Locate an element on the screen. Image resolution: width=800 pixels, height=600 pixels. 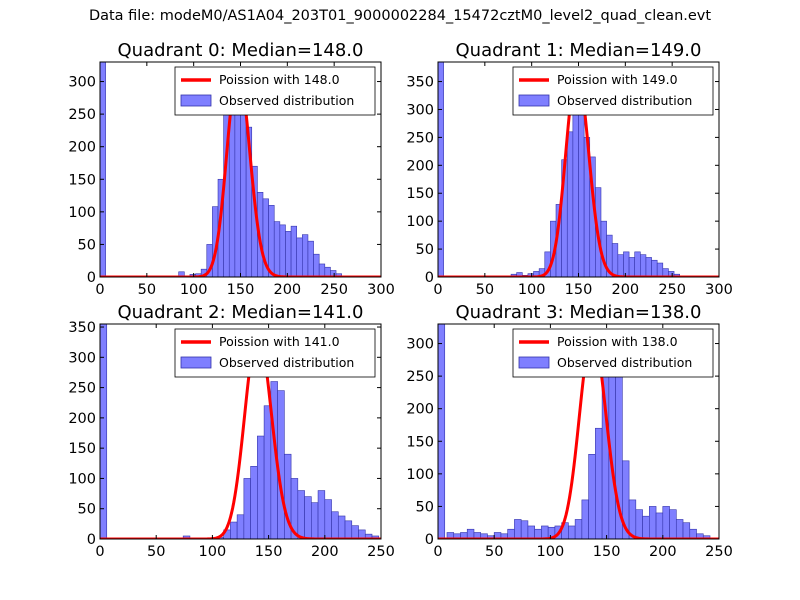
plot-area is located at coordinates (578, 431).